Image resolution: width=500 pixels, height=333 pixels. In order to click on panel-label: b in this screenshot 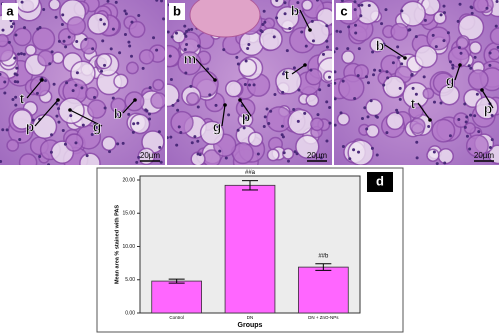, I will do `click(177, 10)`.